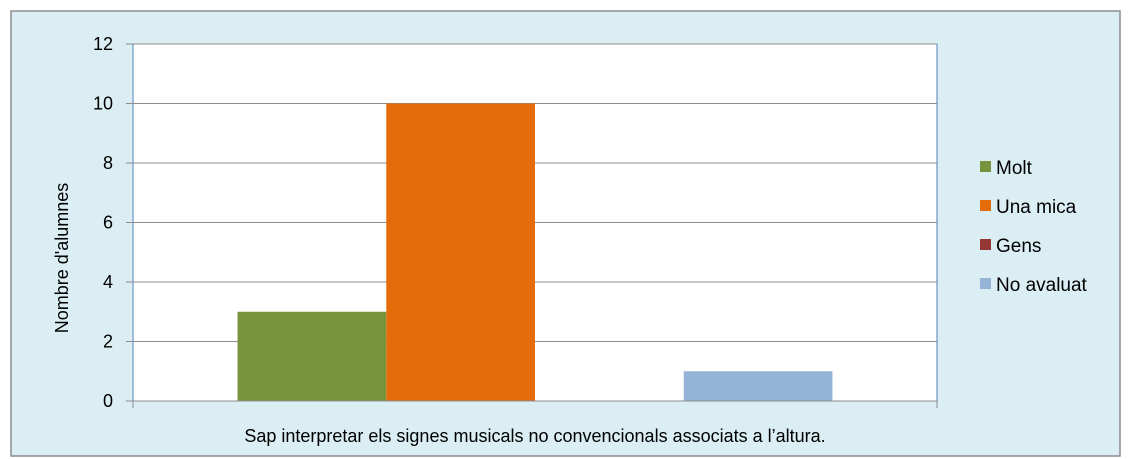 The height and width of the screenshot is (459, 1131). I want to click on y-tick-label: 12, so click(103, 44).